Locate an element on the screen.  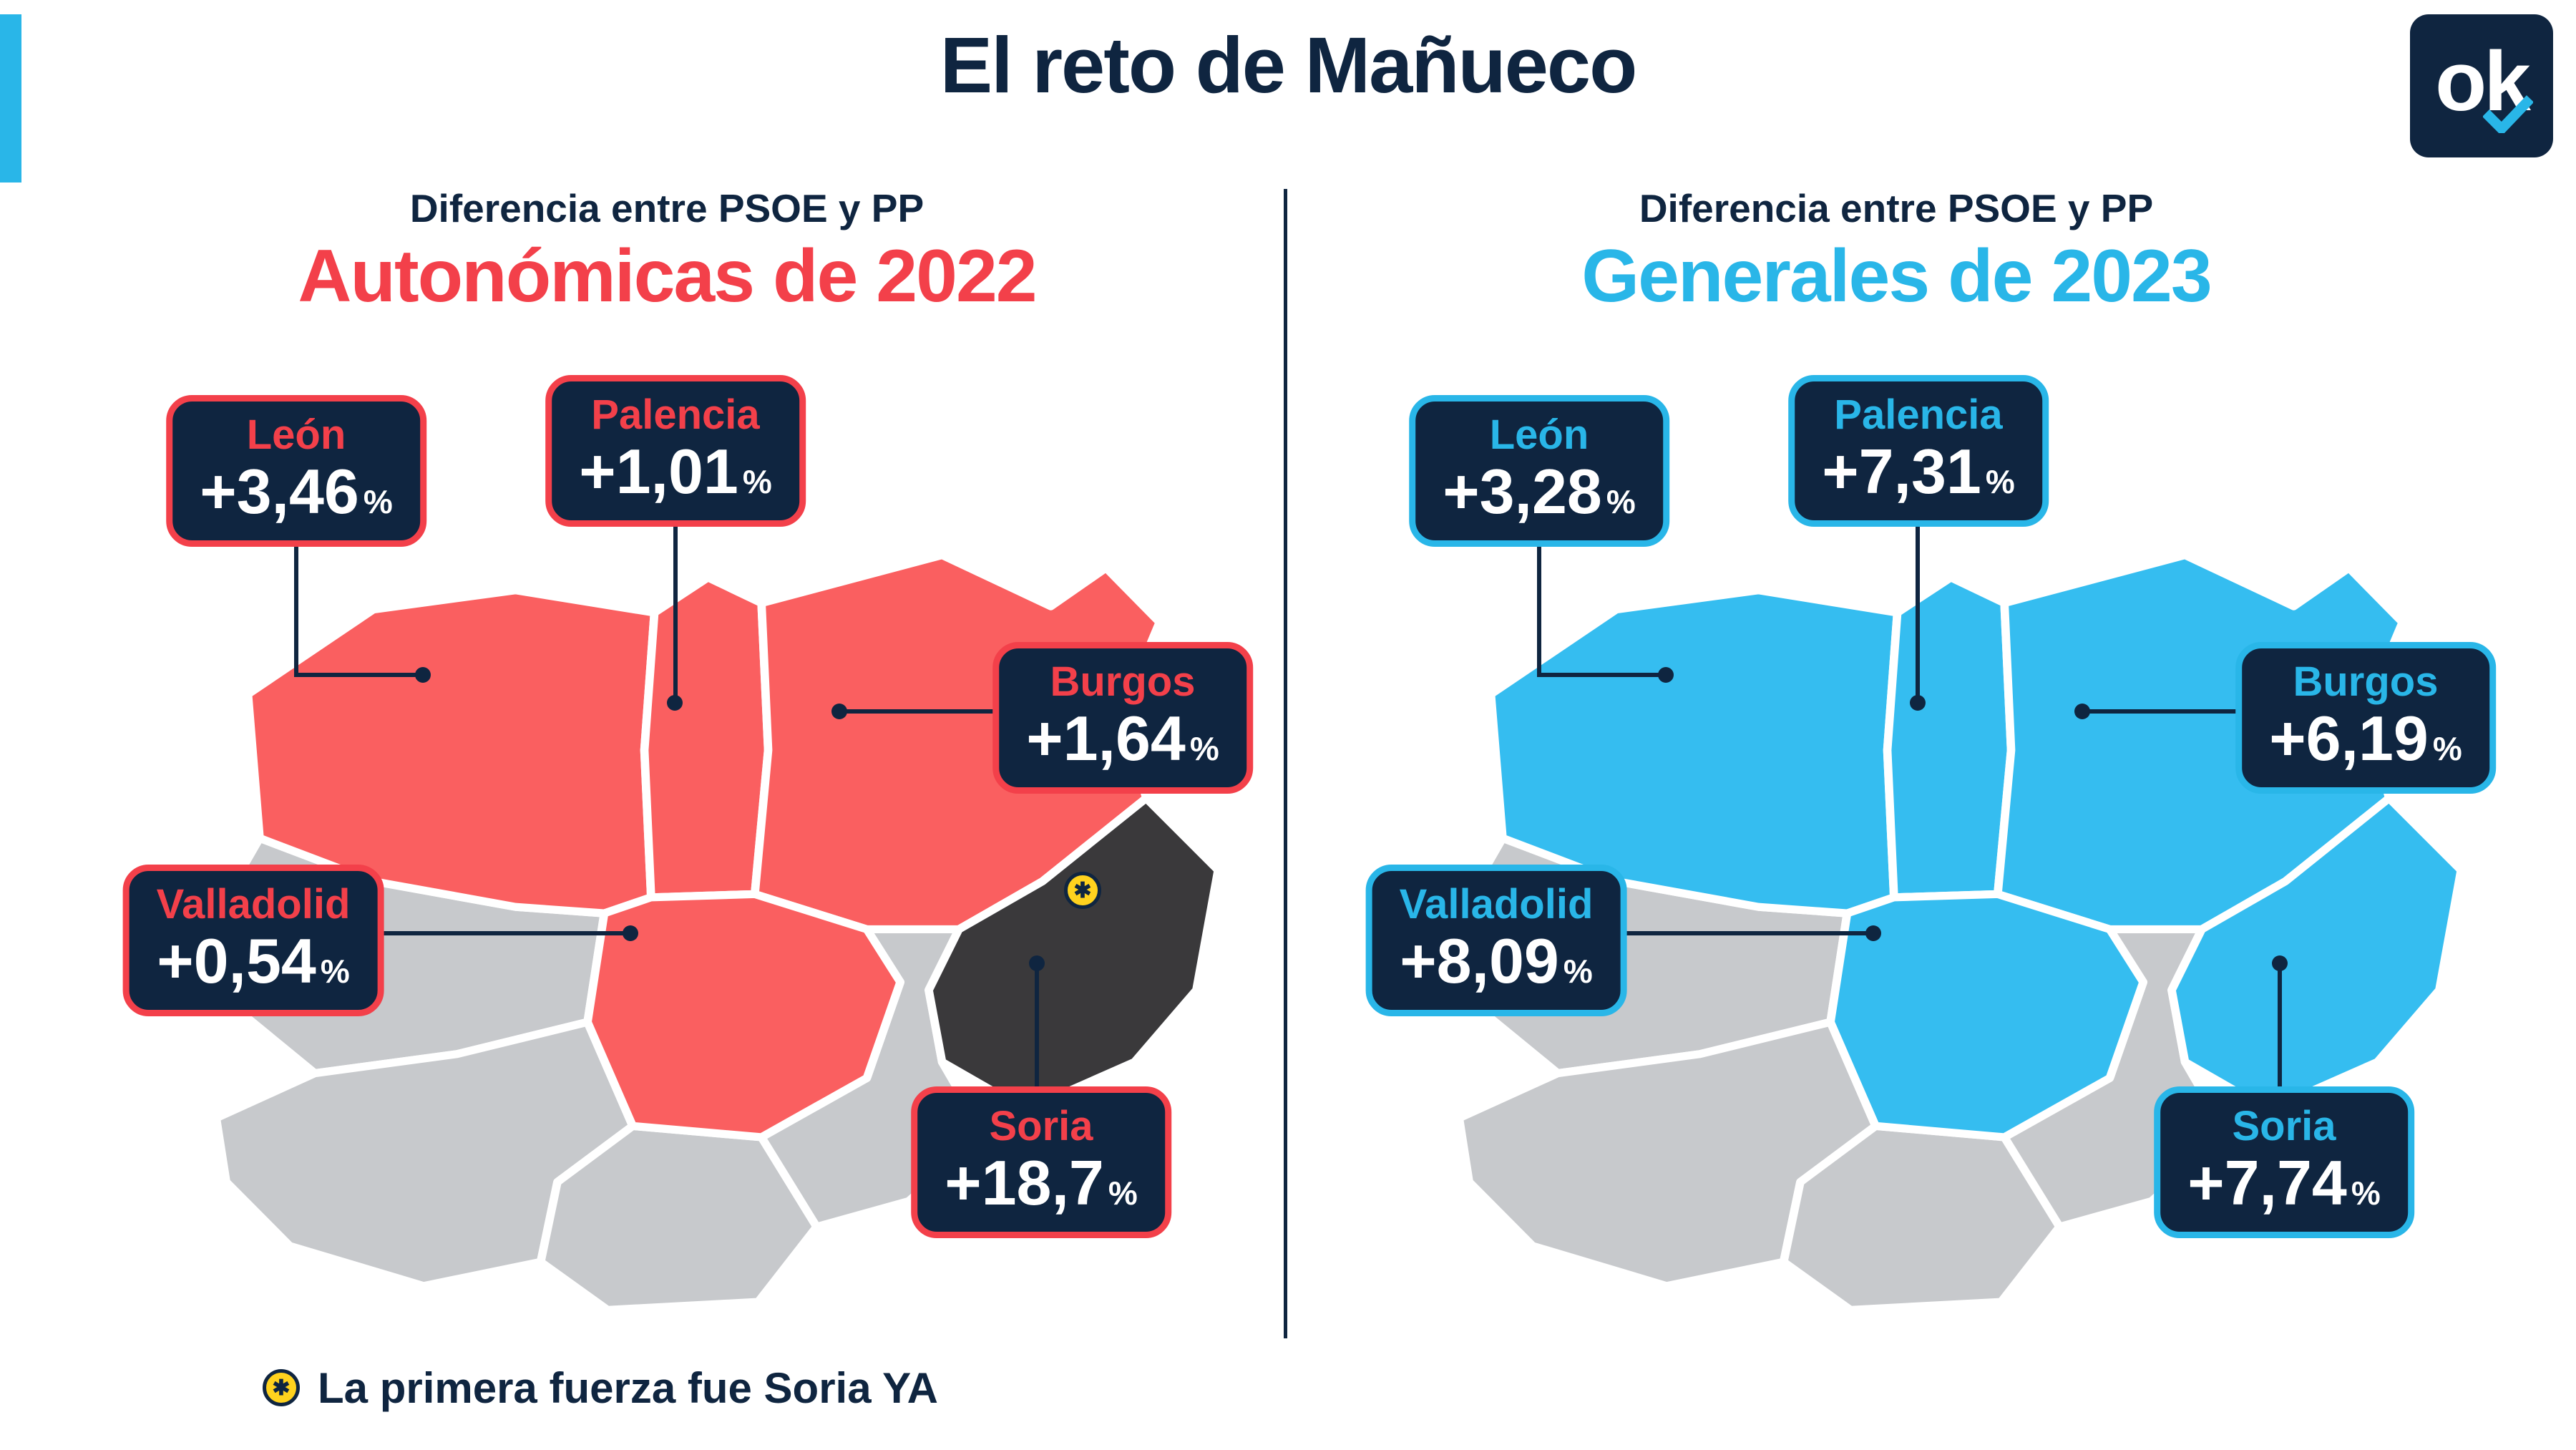
label-burgos-2022: Burgos +1,64% is located at coordinates (1122, 718).